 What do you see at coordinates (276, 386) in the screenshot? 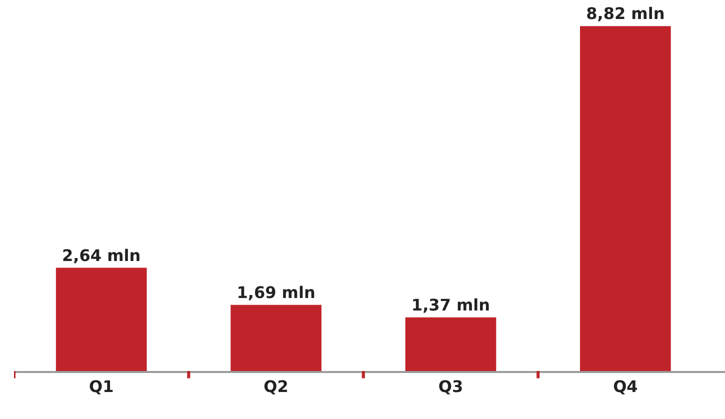
I see `x-tick-label: Q2` at bounding box center [276, 386].